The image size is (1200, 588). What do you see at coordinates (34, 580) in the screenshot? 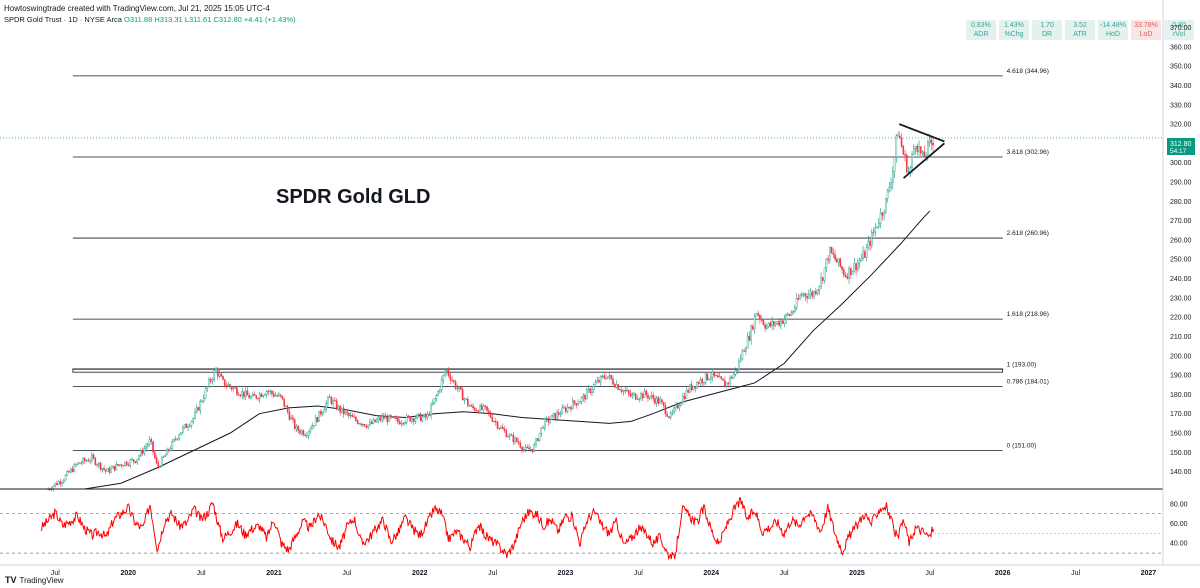
I see `footer-brand: TV TradingView` at bounding box center [34, 580].